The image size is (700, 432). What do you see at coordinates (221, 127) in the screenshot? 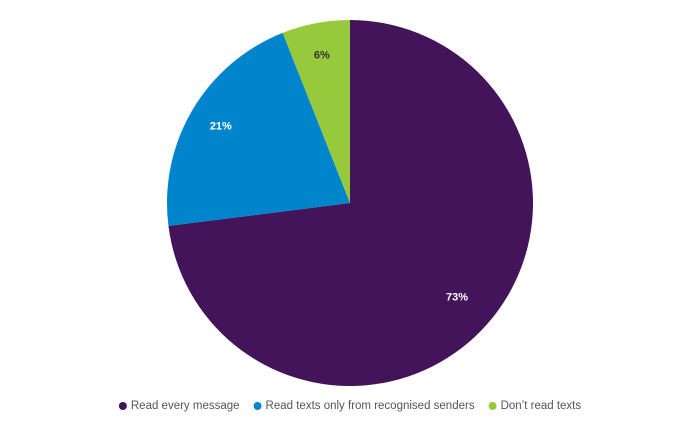
I see `data-label: 21%` at bounding box center [221, 127].